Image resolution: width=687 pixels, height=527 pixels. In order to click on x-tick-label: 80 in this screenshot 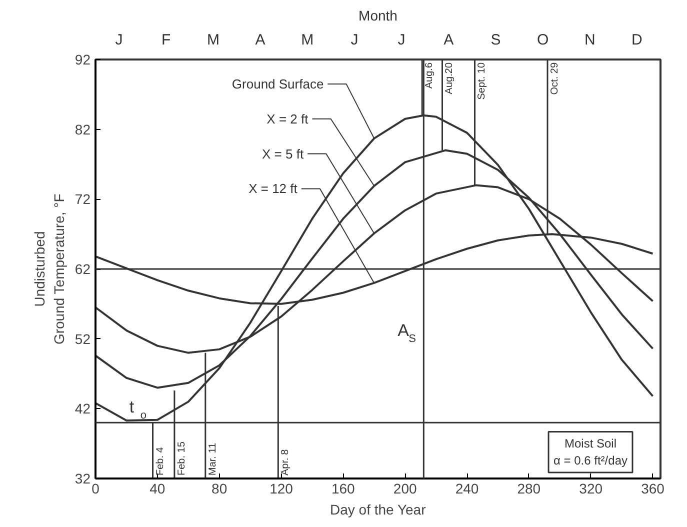, I will do `click(220, 488)`.